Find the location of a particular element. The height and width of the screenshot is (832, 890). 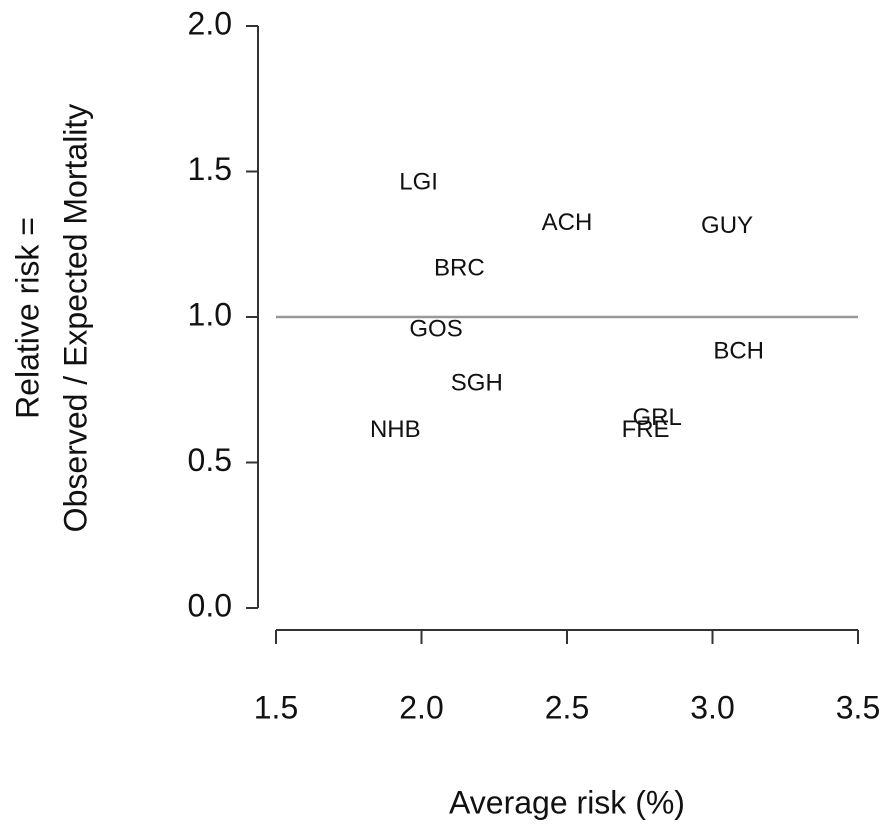

y-axis-title: Observed / Expected Mortality is located at coordinates (75, 318).